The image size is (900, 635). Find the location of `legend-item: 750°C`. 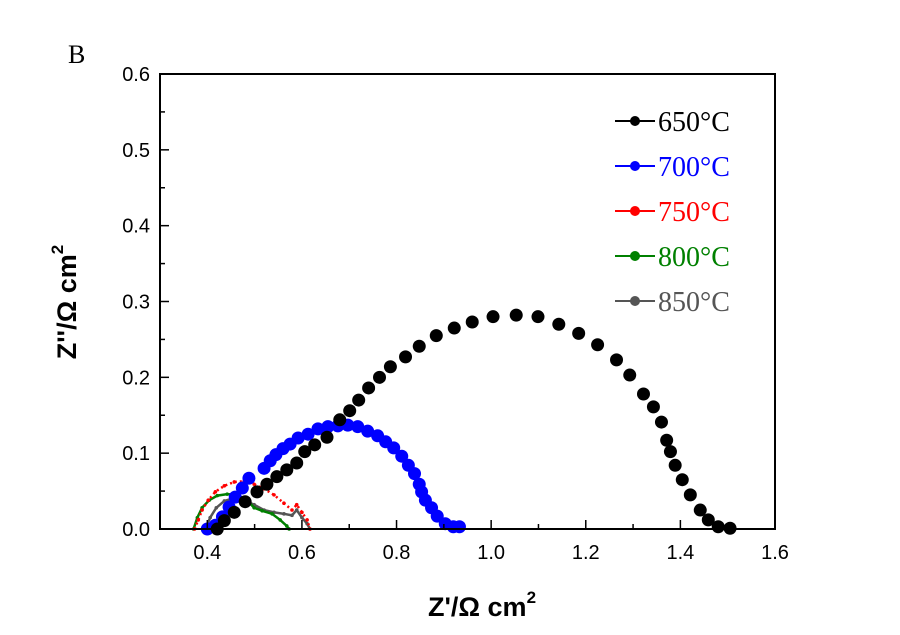

legend-item: 750°C is located at coordinates (672, 212).